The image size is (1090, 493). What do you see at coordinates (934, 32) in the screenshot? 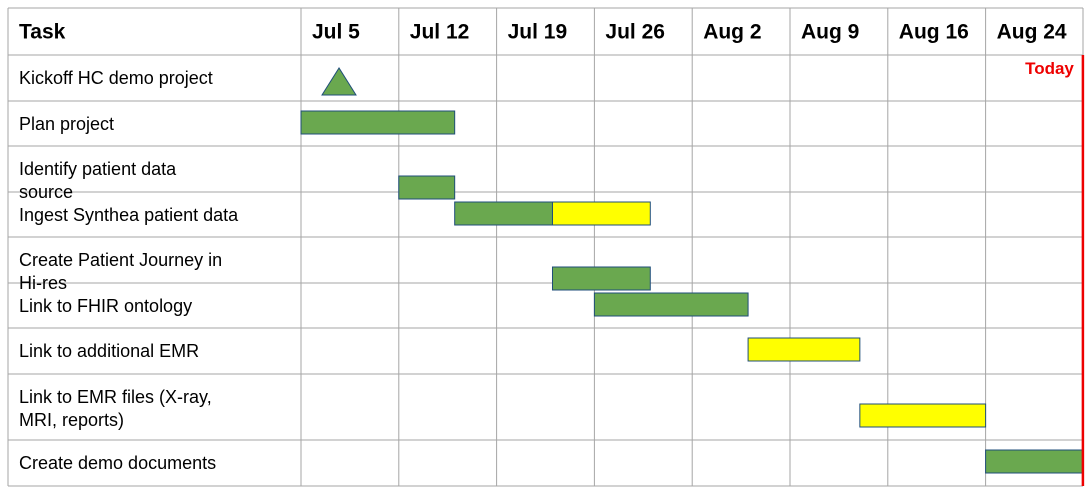
I see `date-column-header: Aug 16` at bounding box center [934, 32].